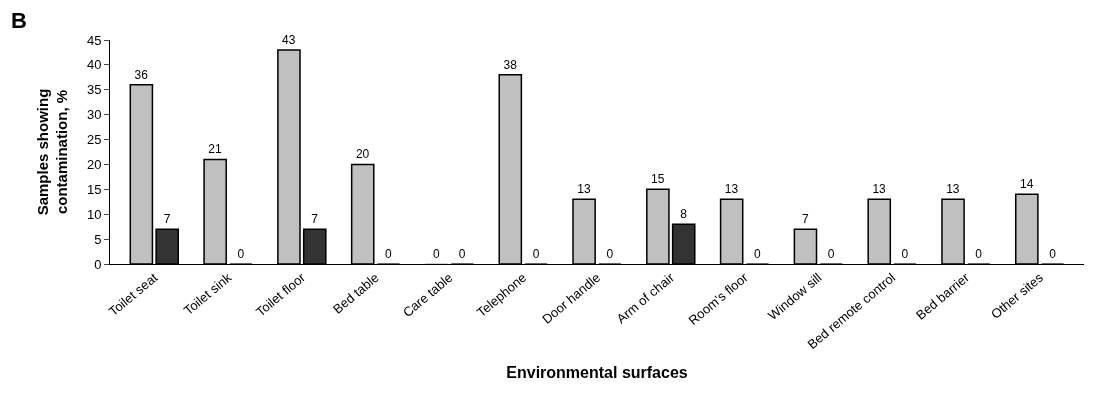 The height and width of the screenshot is (414, 1104). What do you see at coordinates (94, 90) in the screenshot?
I see `y-tick-label: 35` at bounding box center [94, 90].